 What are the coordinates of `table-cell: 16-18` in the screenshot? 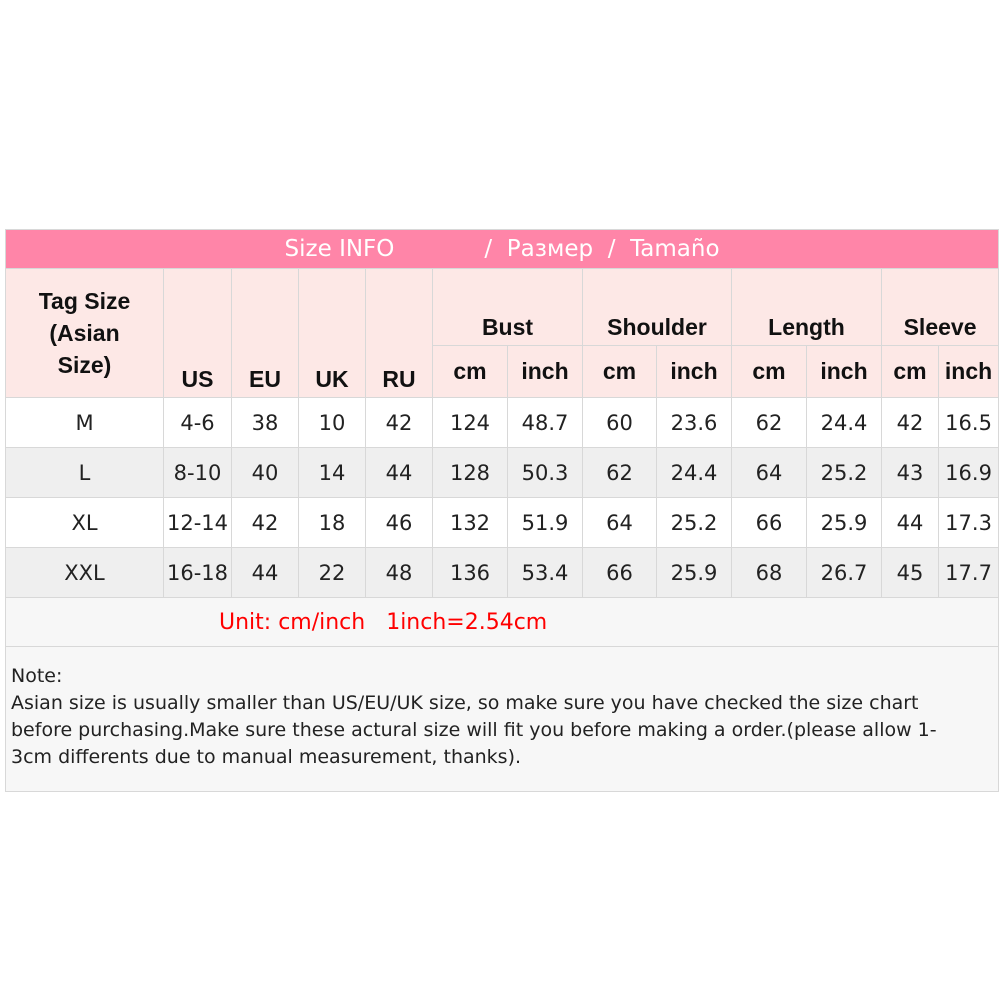 It's located at (197, 572).